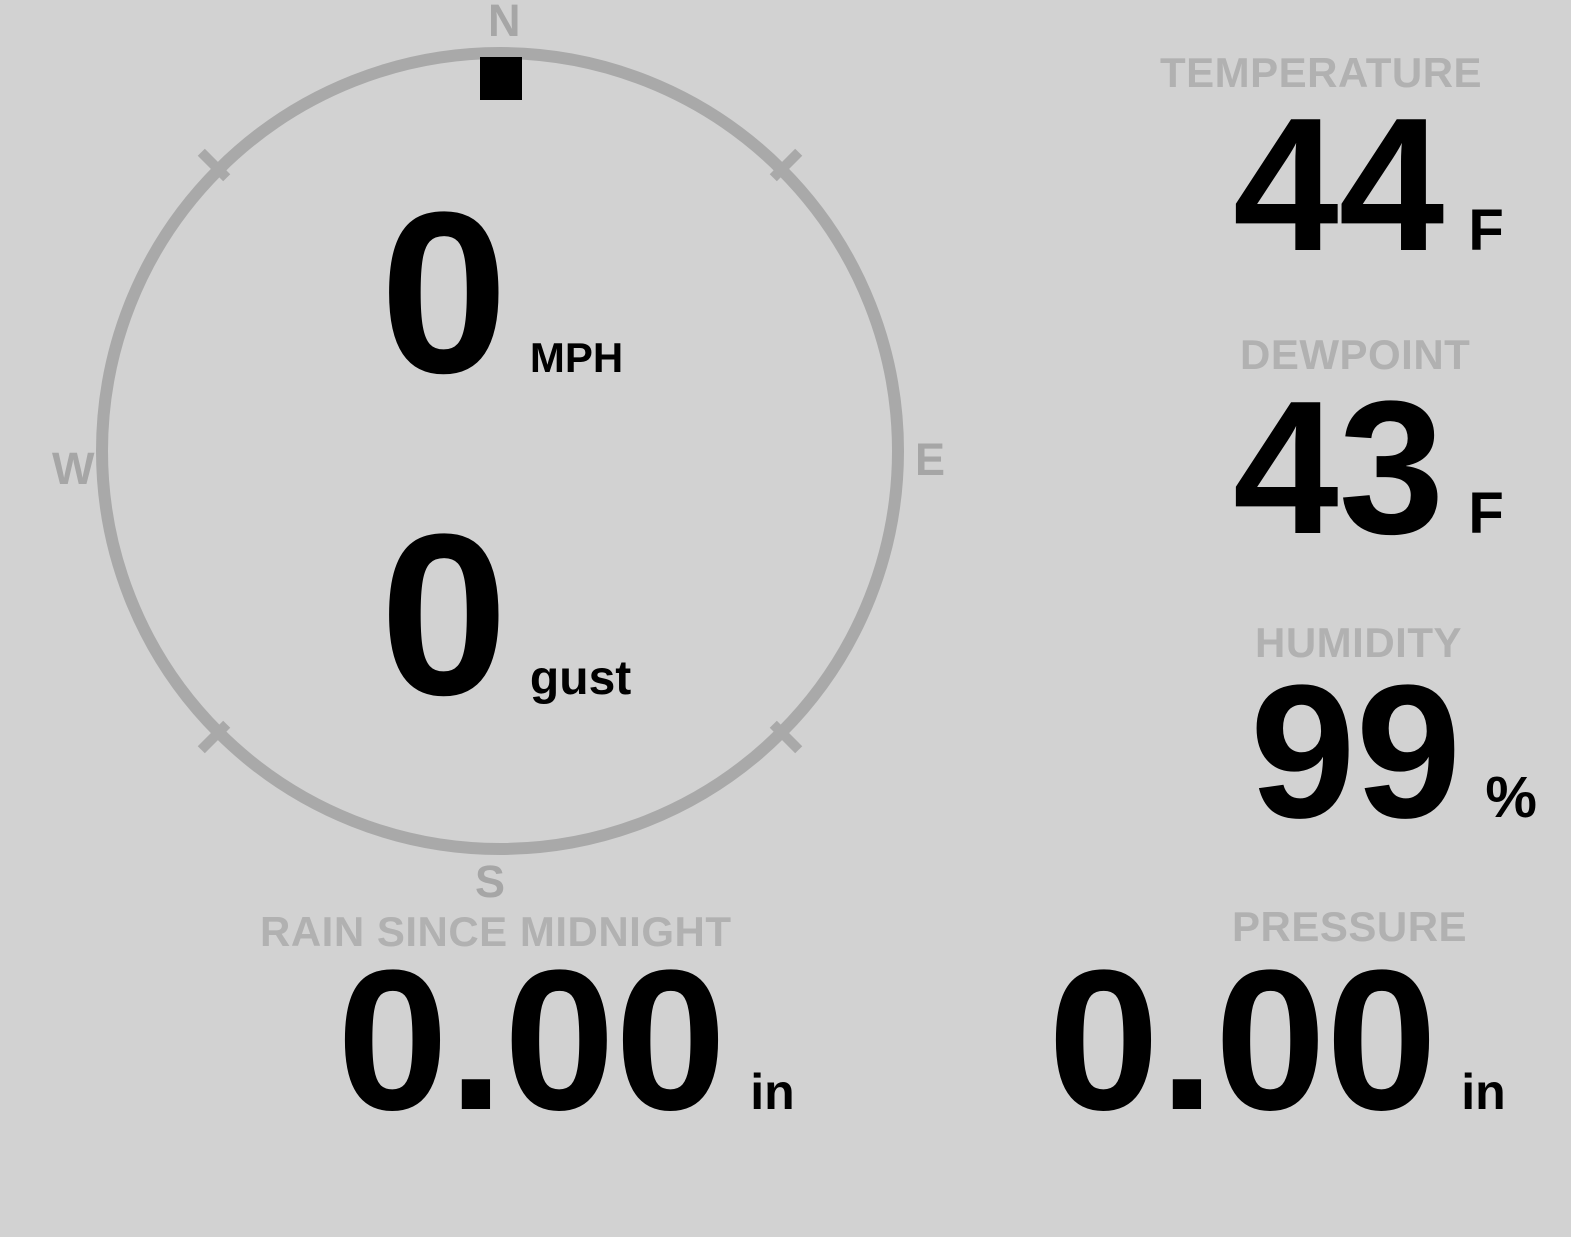 The width and height of the screenshot is (1571, 1237). I want to click on dewpoint-unit: F, so click(1486, 513).